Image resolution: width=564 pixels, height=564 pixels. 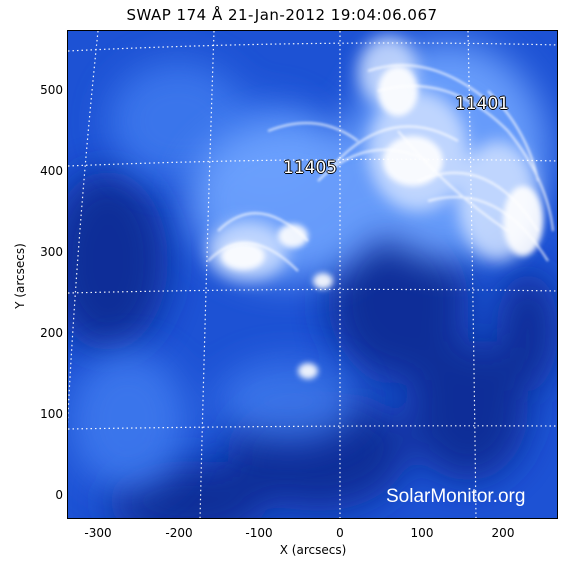 I want to click on y-tick-label: 400, so click(x=51, y=171).